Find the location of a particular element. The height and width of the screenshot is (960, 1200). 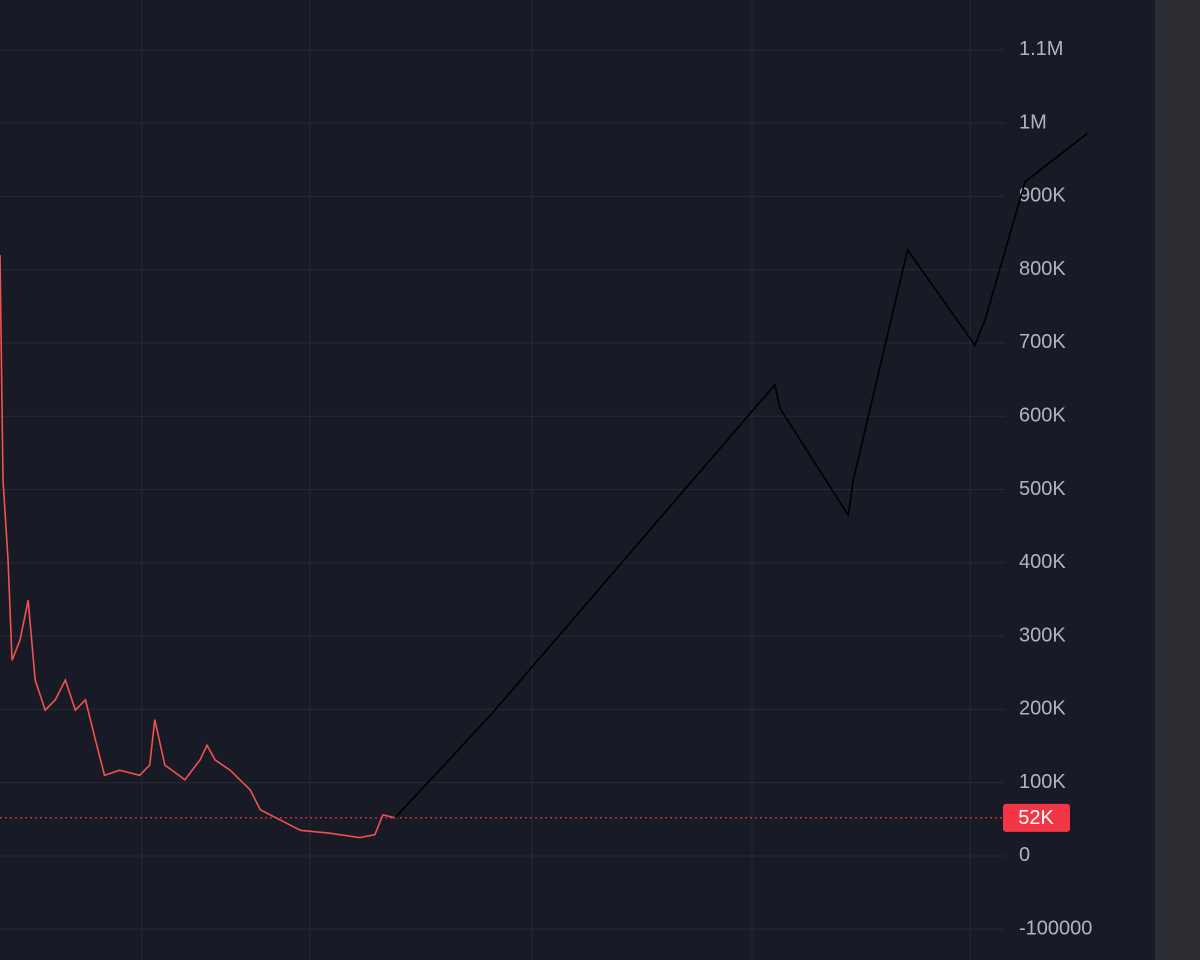

price-label: 52K is located at coordinates (1036, 818).